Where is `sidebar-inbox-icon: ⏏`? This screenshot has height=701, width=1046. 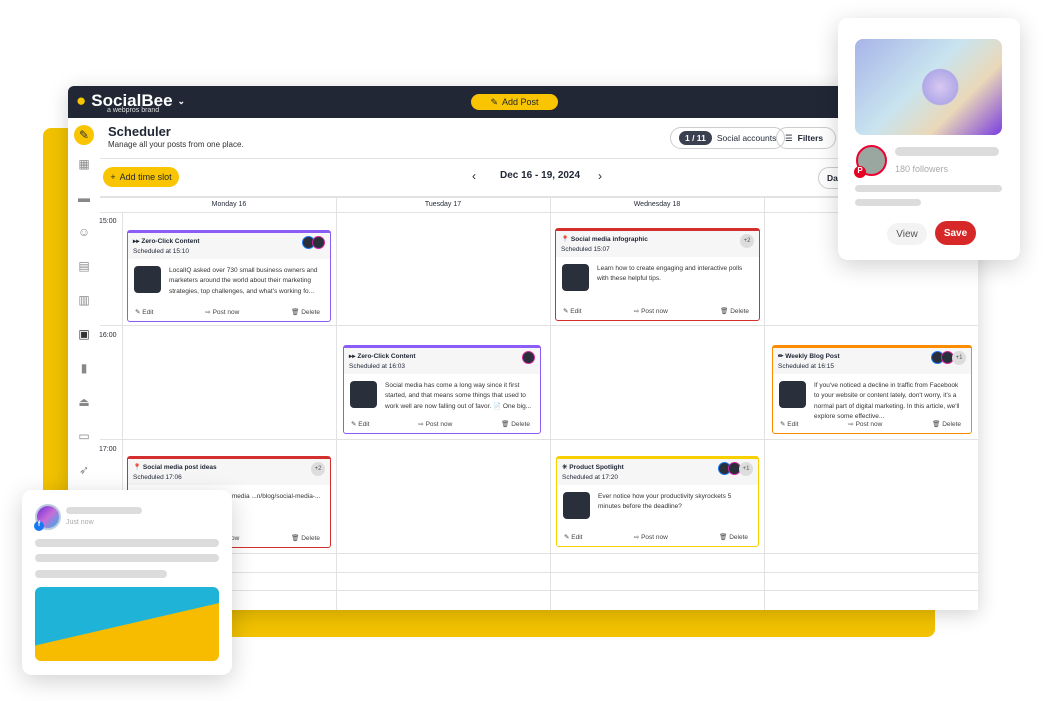
sidebar-inbox-icon: ⏏ is located at coordinates (84, 402).